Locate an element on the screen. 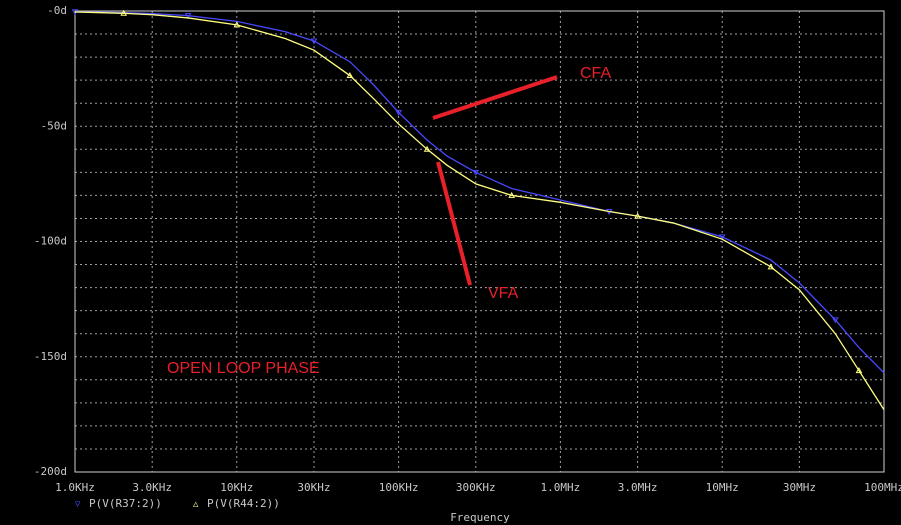 This screenshot has width=901, height=525. y-tick-label: -0d is located at coordinates (57, 10).